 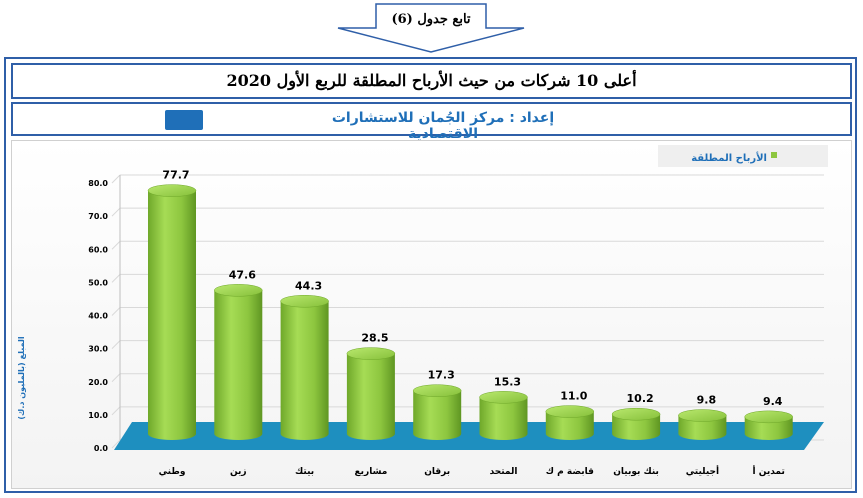 I want to click on y-tick-label: 40.0, so click(x=98, y=316).